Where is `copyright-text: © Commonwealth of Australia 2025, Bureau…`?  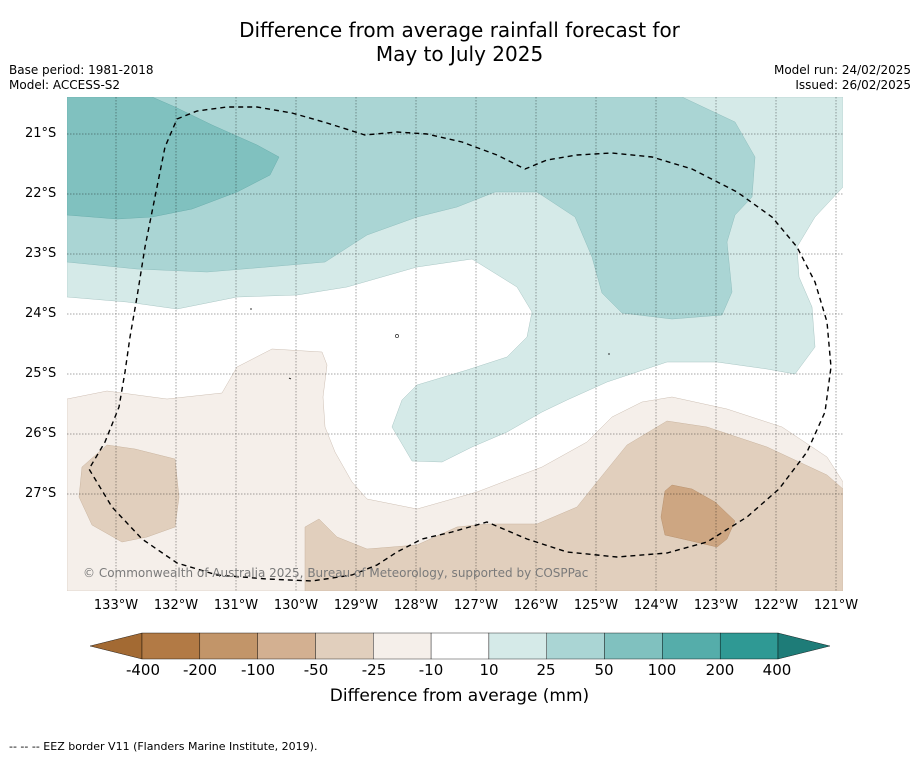 copyright-text: © Commonwealth of Australia 2025, Bureau… is located at coordinates (335, 573).